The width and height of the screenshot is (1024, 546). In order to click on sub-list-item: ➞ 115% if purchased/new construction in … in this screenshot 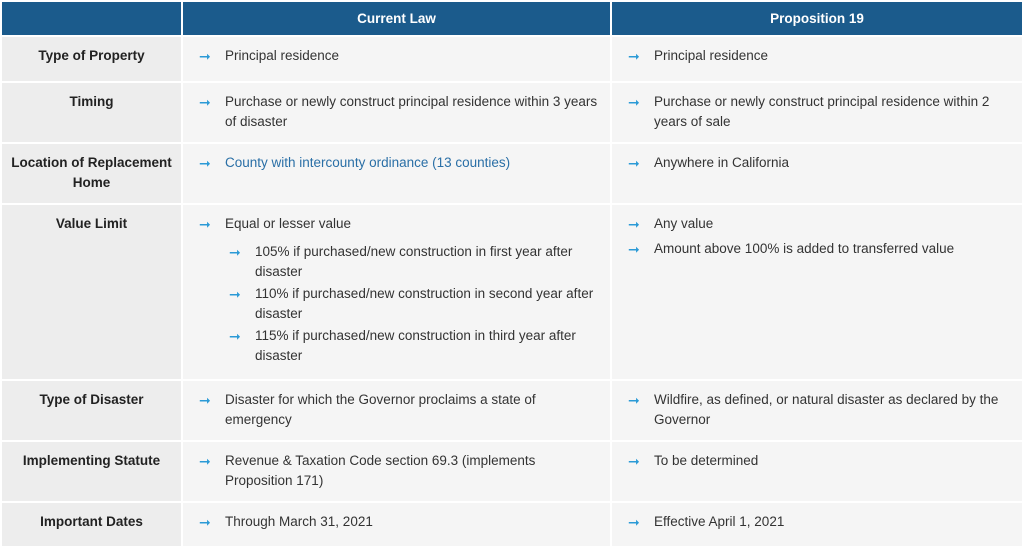, I will do `click(414, 346)`.